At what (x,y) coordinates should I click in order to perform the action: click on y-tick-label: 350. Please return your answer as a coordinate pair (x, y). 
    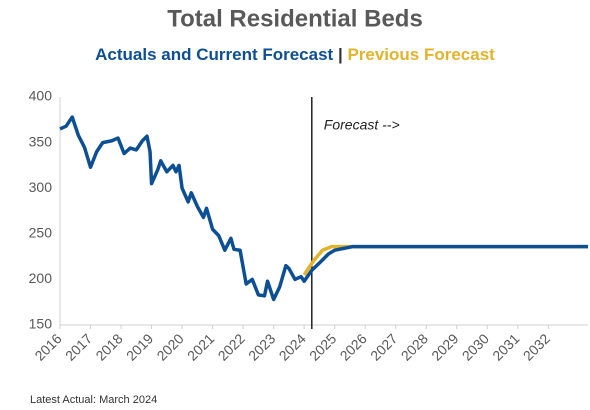
    Looking at the image, I should click on (41, 141).